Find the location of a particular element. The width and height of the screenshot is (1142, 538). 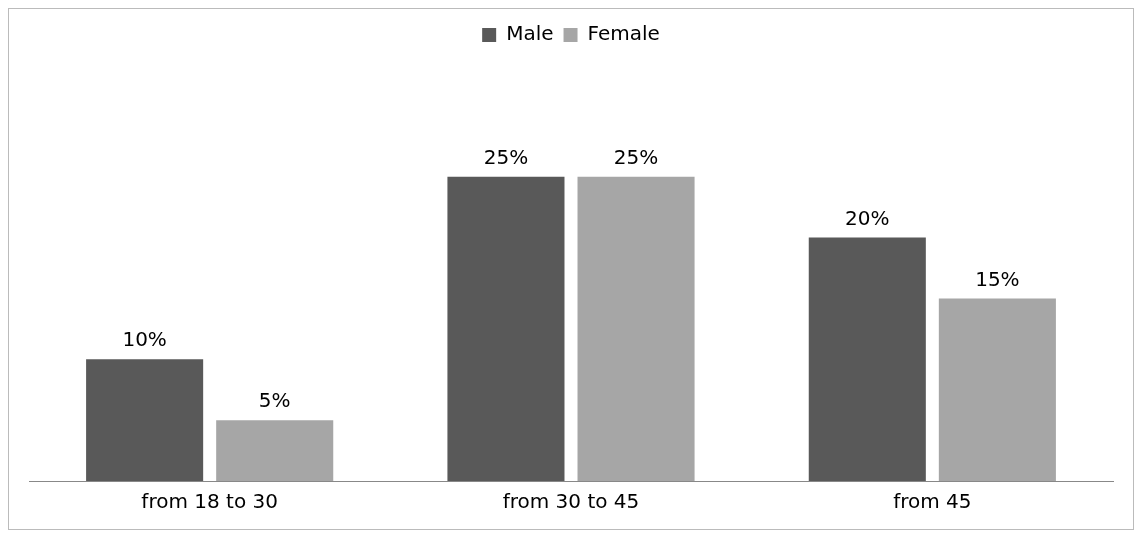

legend-label: Female is located at coordinates (623, 33).